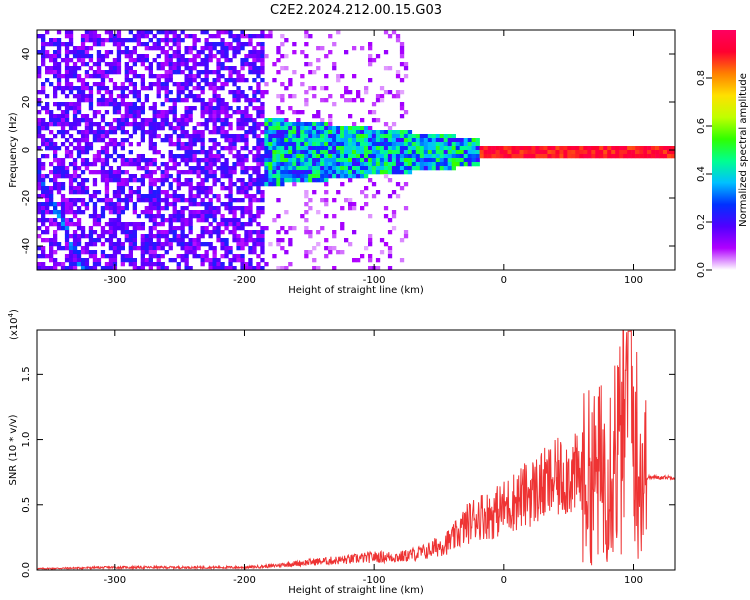  I want to click on snr-x-tick-label: 100, so click(633, 580).